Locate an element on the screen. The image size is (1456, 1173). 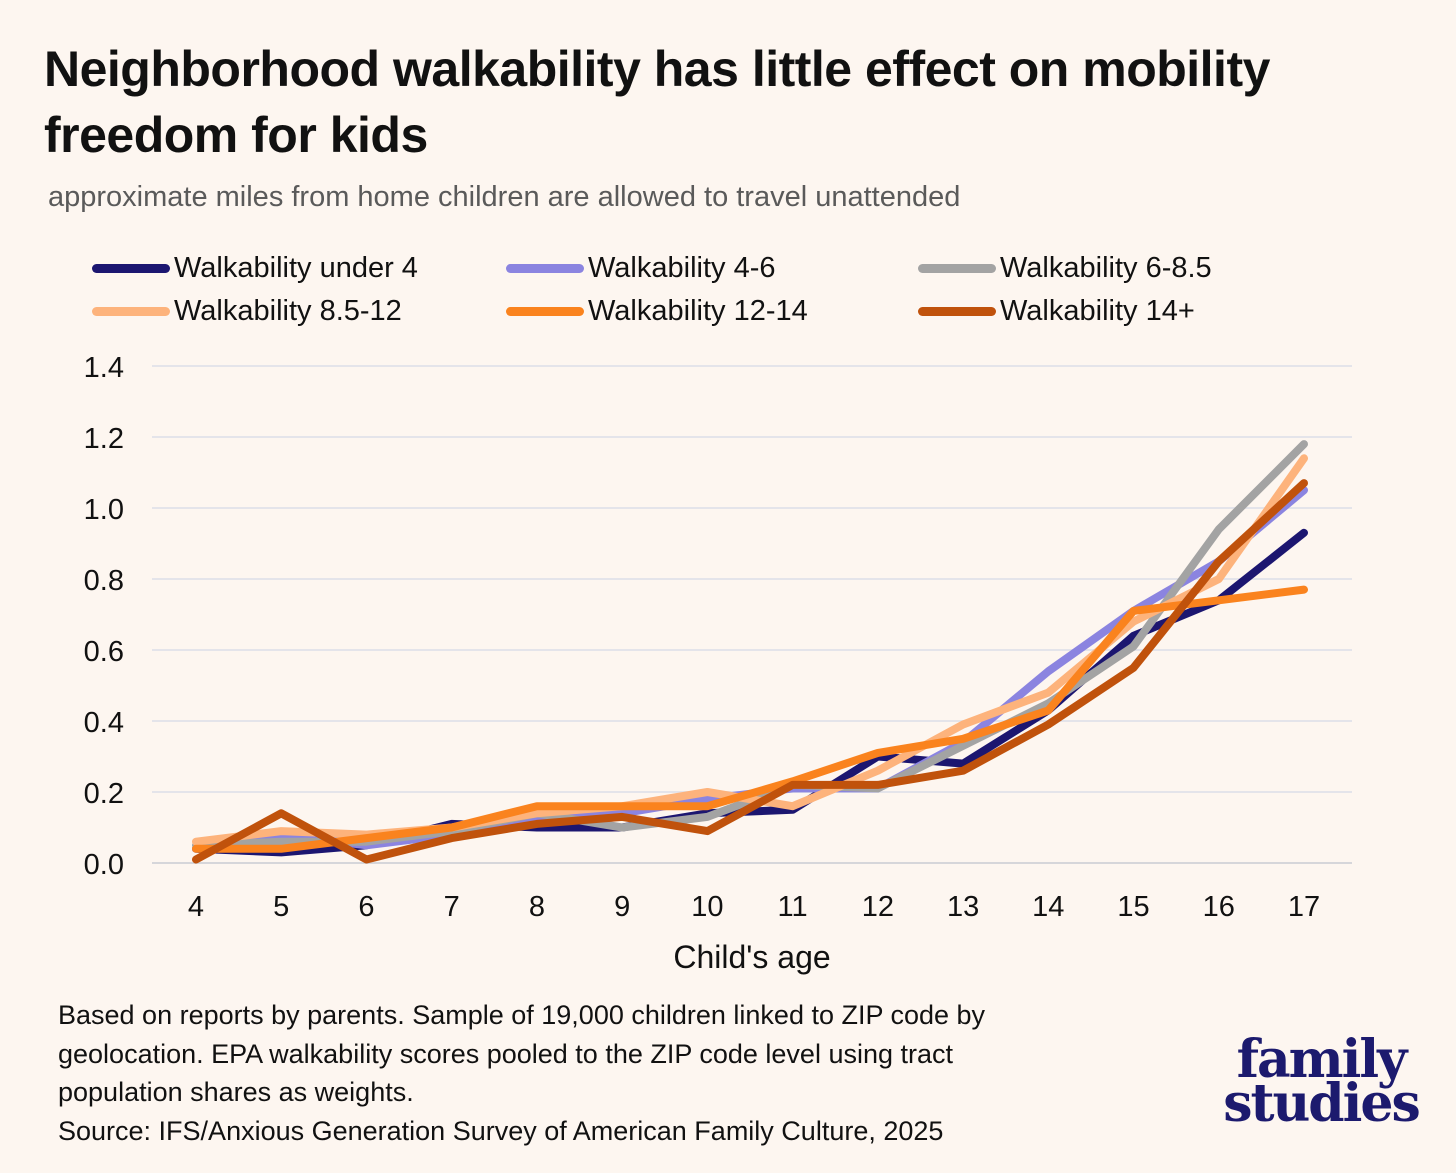
legend-item: Walkability 4-6 is located at coordinates (640, 268).